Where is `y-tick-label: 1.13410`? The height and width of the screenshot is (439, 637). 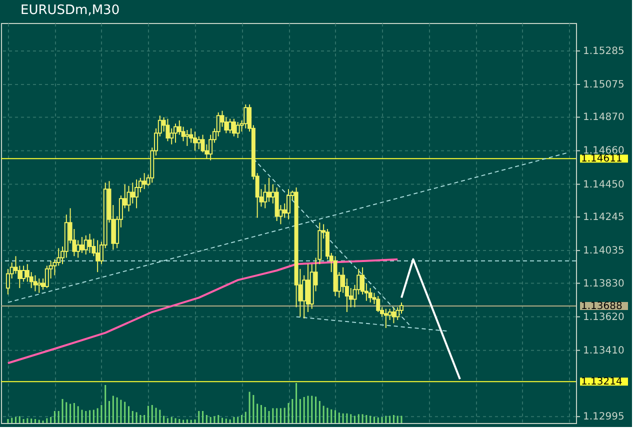
y-tick-label: 1.13410 is located at coordinates (603, 350).